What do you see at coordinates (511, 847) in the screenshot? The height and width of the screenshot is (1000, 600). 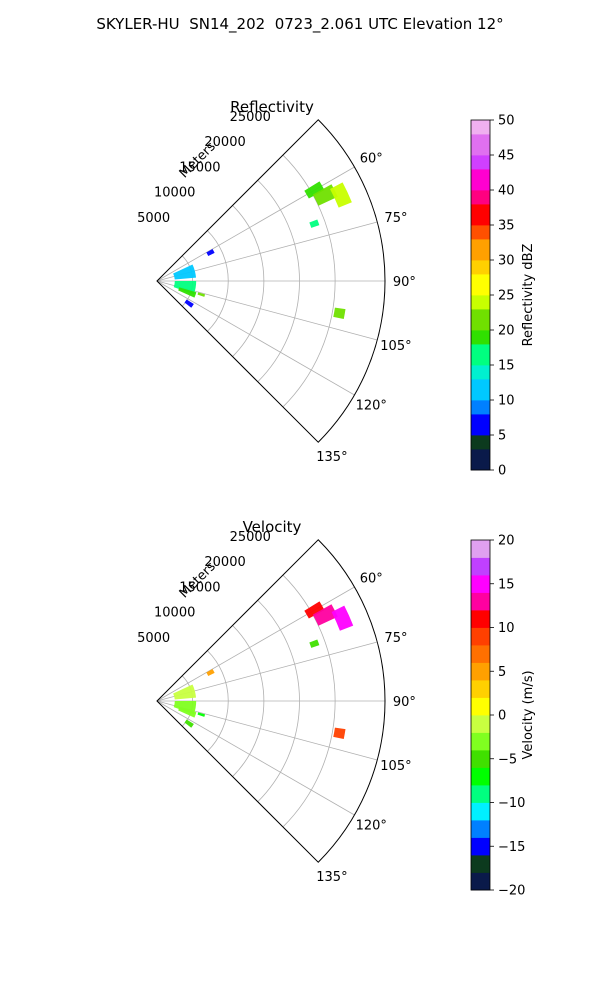 I see `colorbar-tick-label: −15` at bounding box center [511, 847].